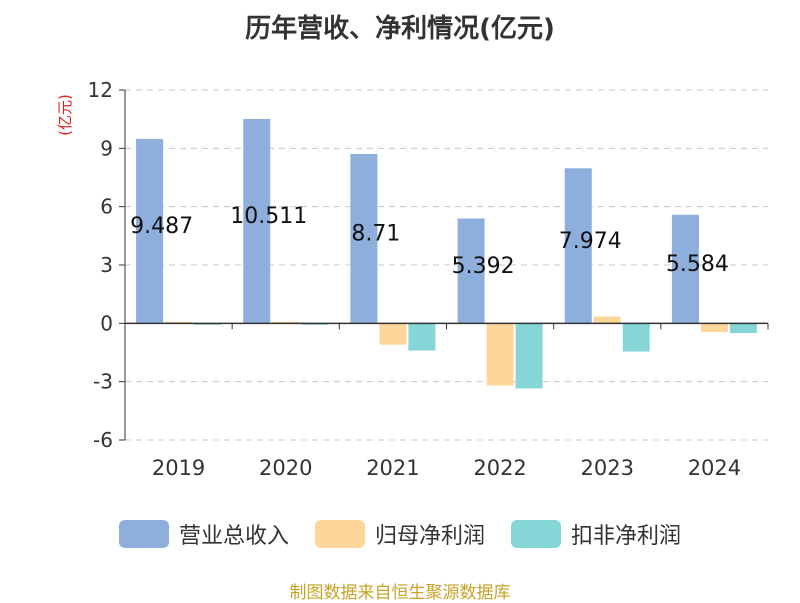 This screenshot has width=800, height=603. What do you see at coordinates (106, 265) in the screenshot?
I see `y-tick-label: 3` at bounding box center [106, 265].